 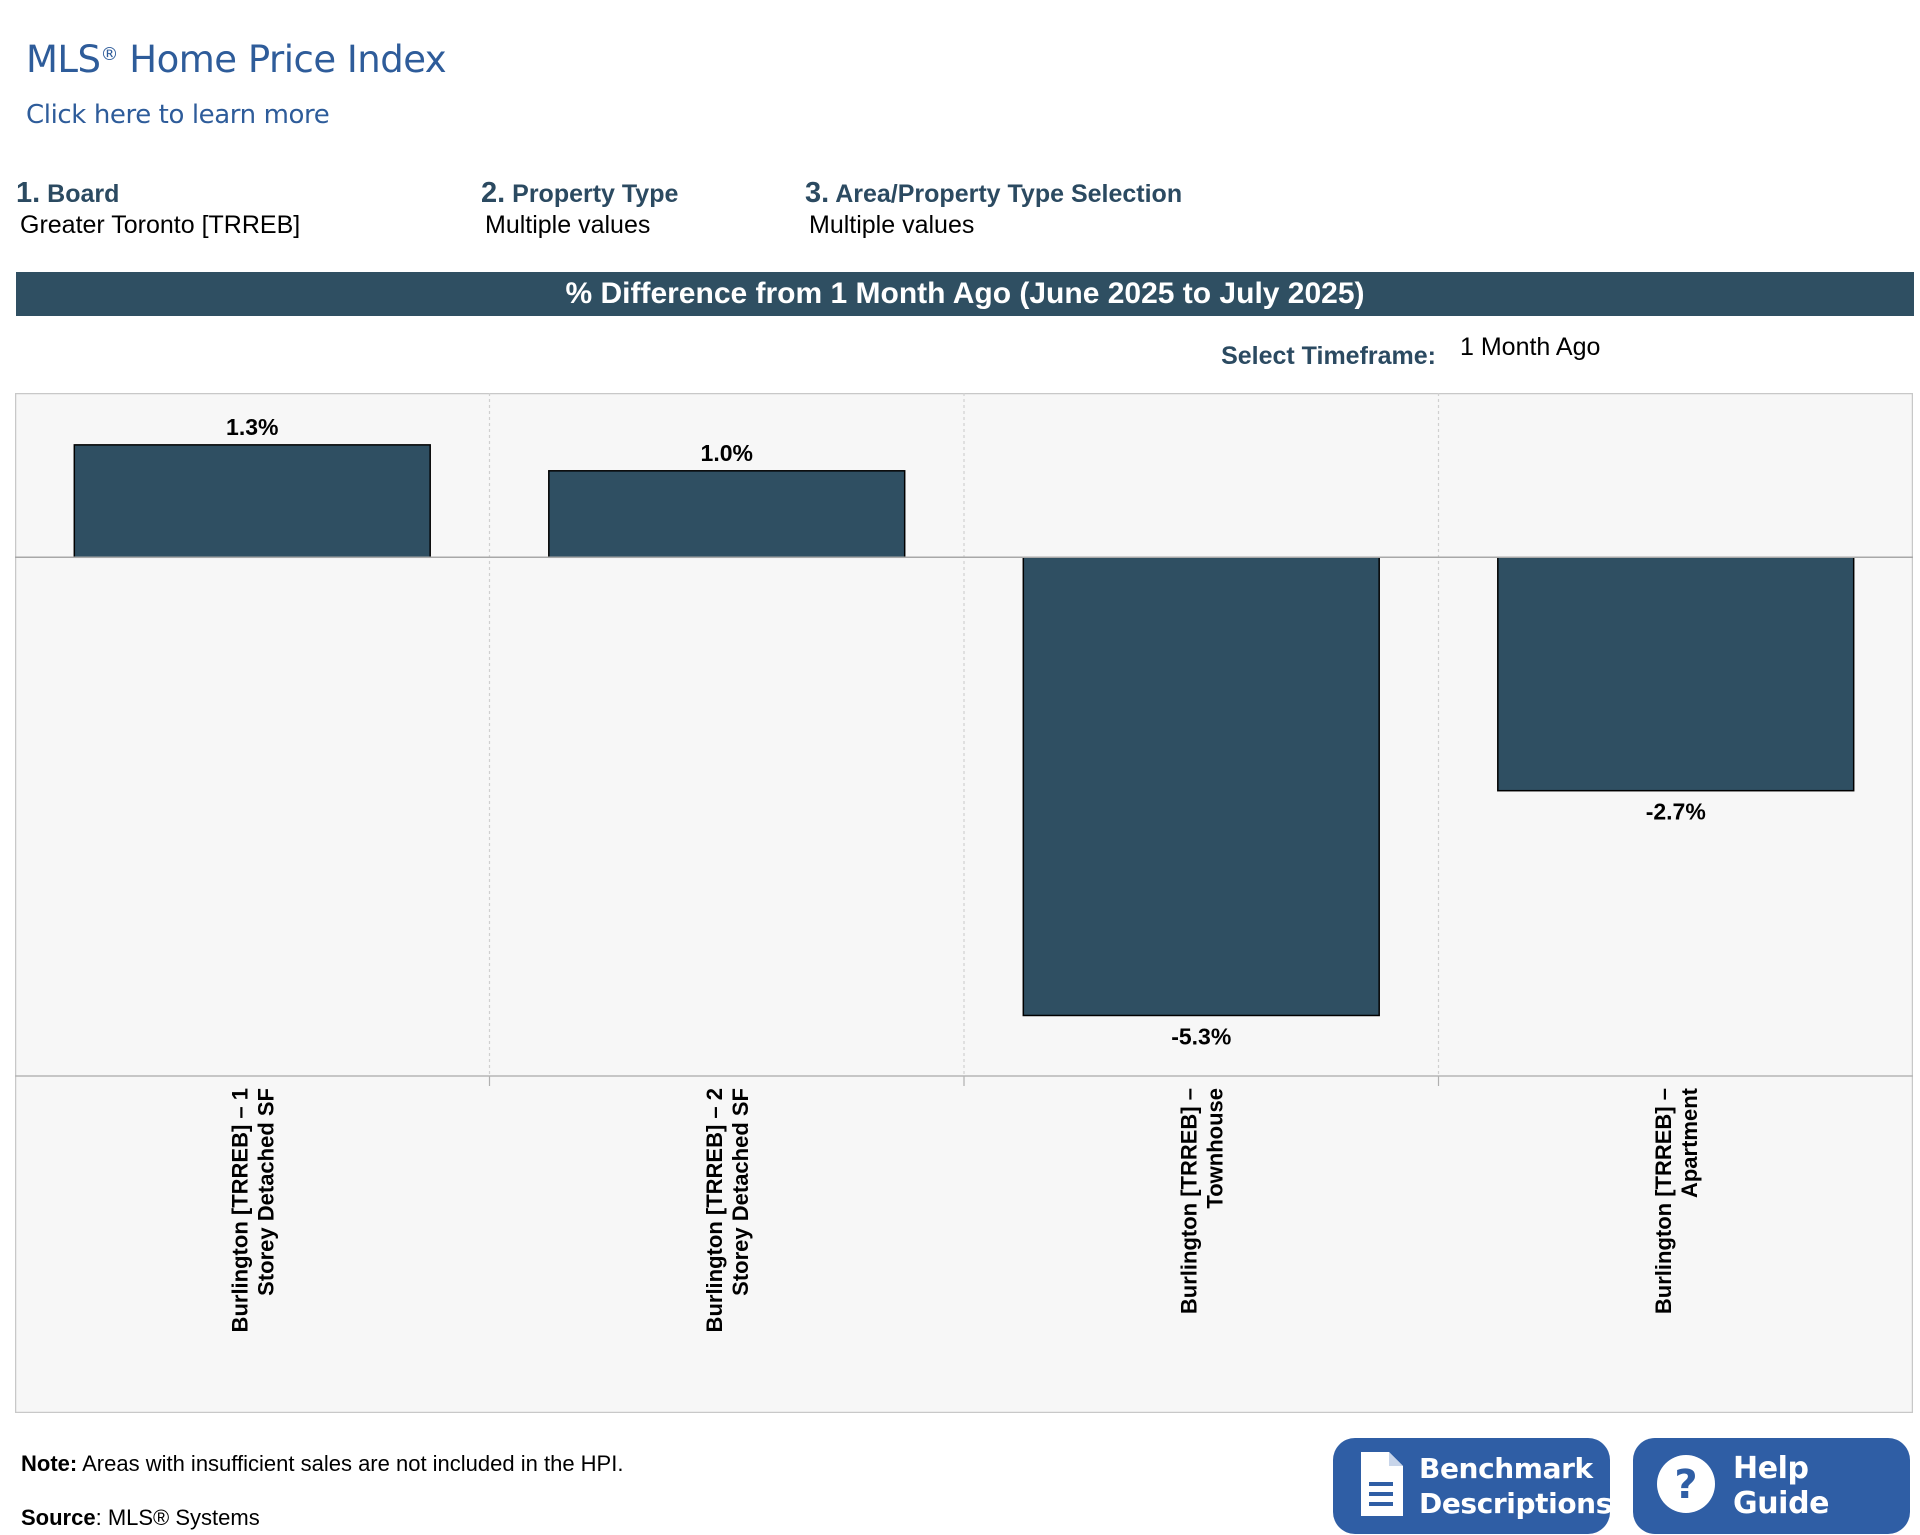 What do you see at coordinates (177, 1517) in the screenshot?
I see `source-body: : MLS® Systems` at bounding box center [177, 1517].